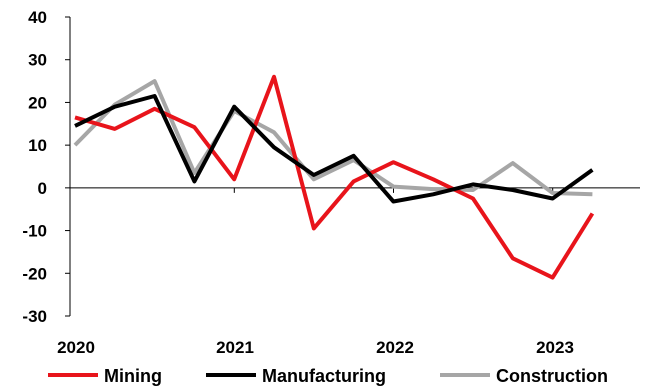 The width and height of the screenshot is (657, 389). Describe the element at coordinates (34, 316) in the screenshot. I see `y-tick-label: -30` at that location.